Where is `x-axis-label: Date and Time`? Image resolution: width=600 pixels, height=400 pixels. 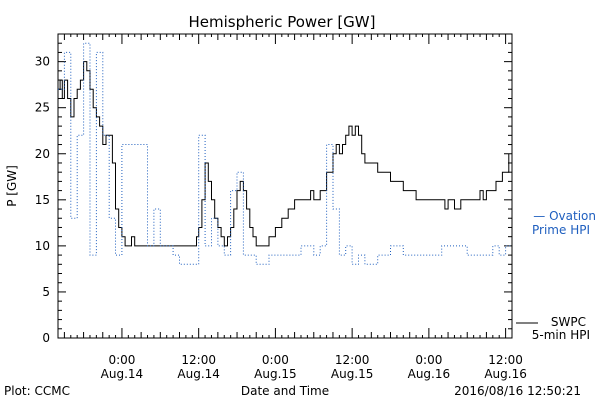 x-axis-label: Date and Time is located at coordinates (285, 391).